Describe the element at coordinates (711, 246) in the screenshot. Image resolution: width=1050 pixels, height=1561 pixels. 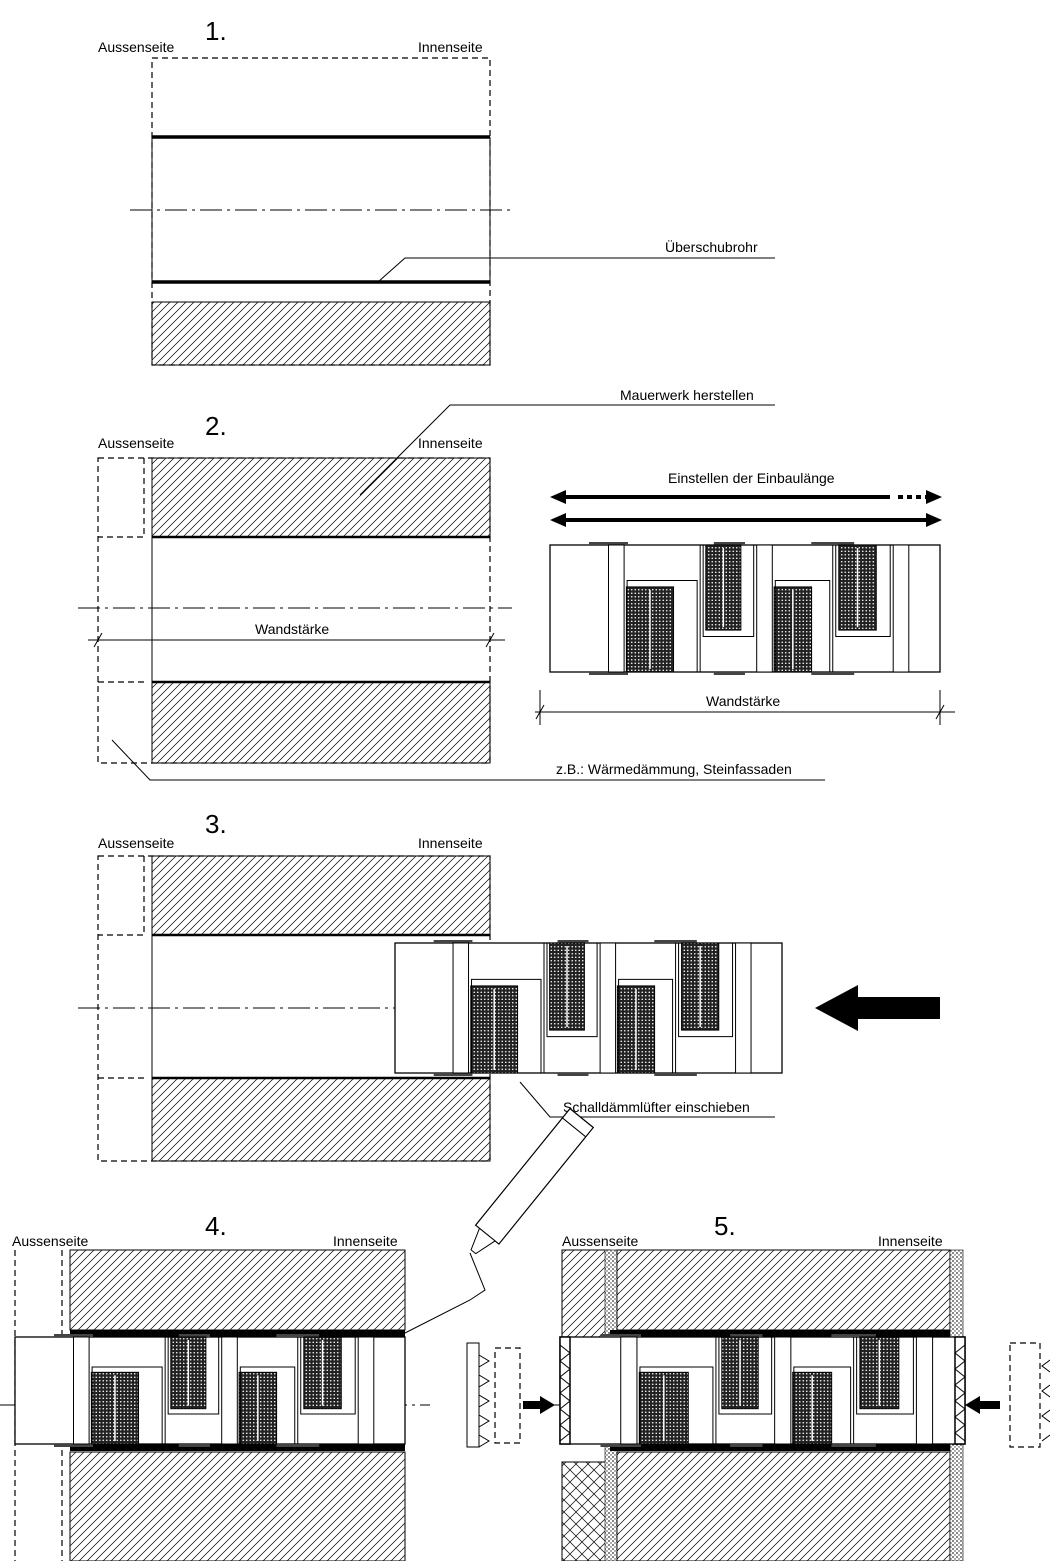
I see `annotation: Überschubrohr` at that location.